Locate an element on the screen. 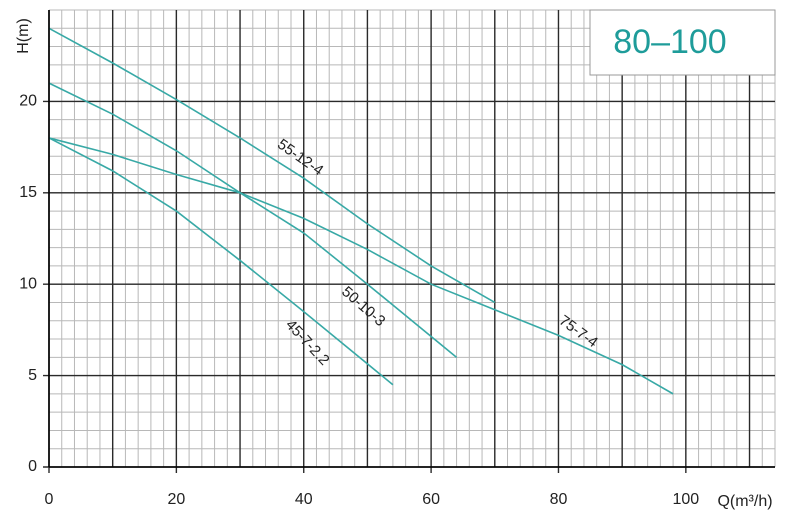  x-tick-label: 80 is located at coordinates (559, 499).